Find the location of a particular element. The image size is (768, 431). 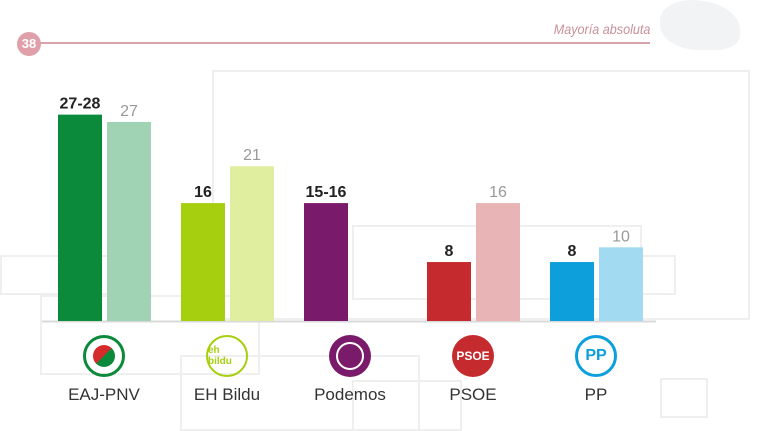

data-label: 27-28 is located at coordinates (80, 104).